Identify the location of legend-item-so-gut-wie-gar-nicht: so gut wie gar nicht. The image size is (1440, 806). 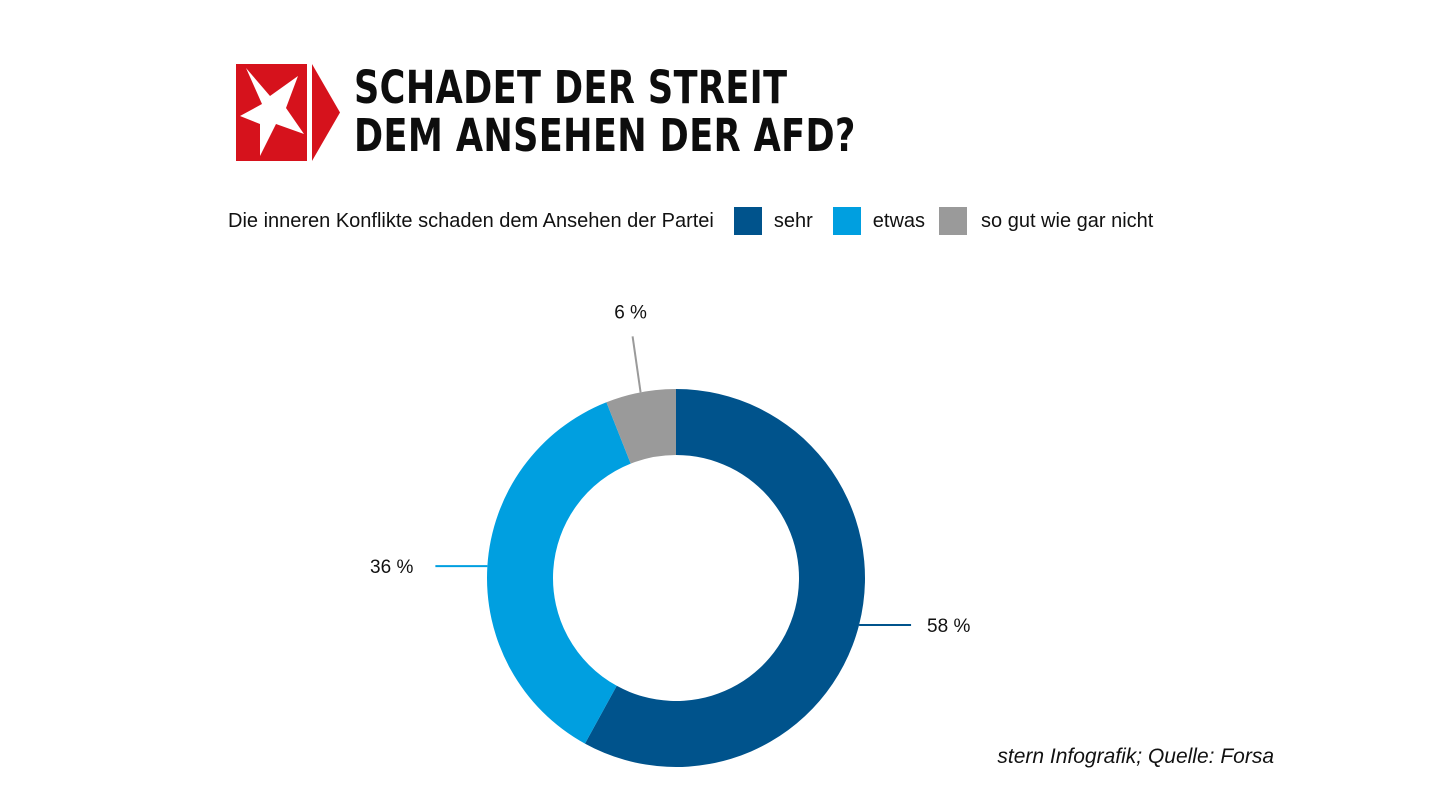
(1046, 221).